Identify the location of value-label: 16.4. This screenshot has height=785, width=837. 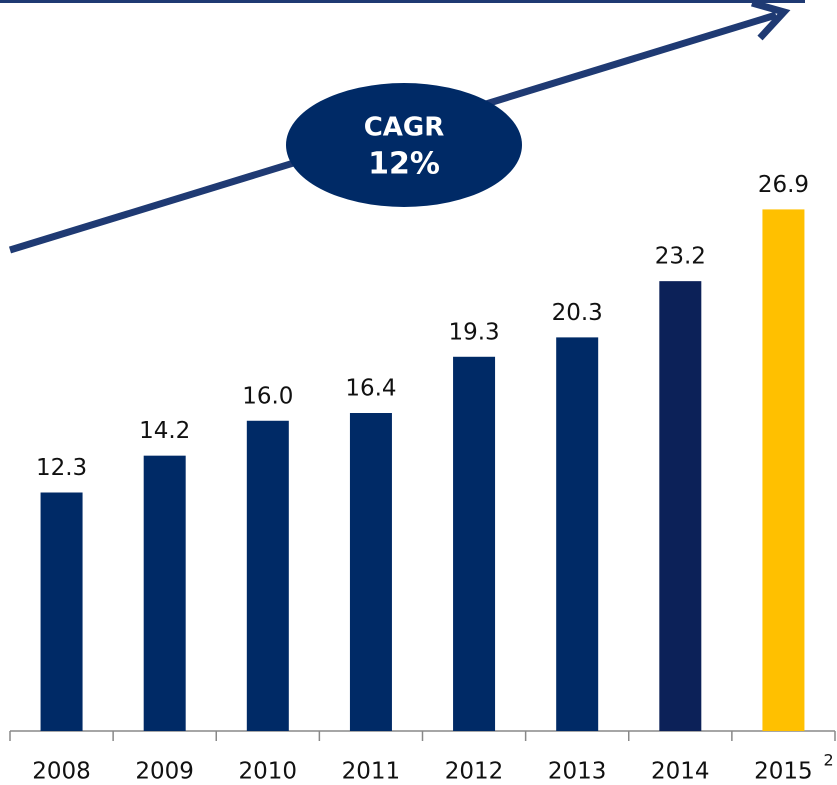
(370, 389).